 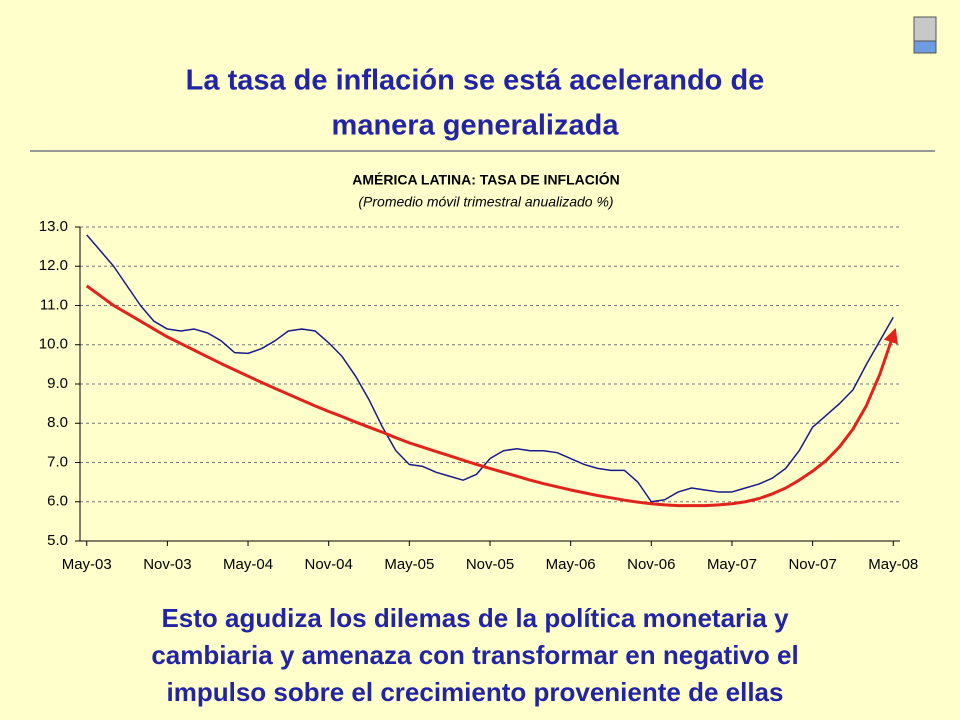 What do you see at coordinates (54, 304) in the screenshot?
I see `y-tick-label: 11.0` at bounding box center [54, 304].